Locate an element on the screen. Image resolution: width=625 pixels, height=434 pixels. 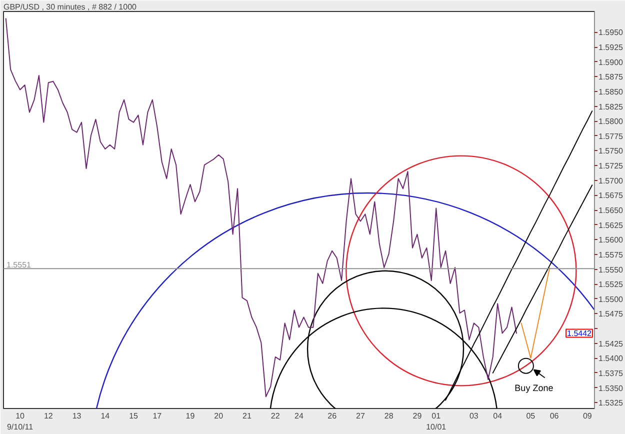
x-tick-label: 05 is located at coordinates (531, 416).